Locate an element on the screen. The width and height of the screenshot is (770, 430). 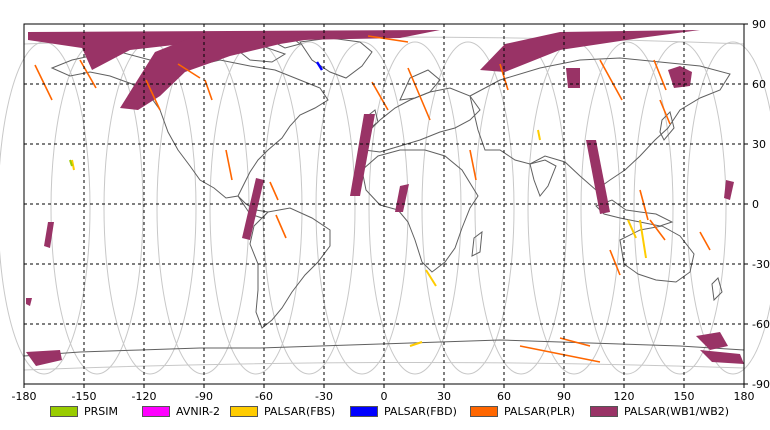
legend-item-palsar-wb: PALSAR(WB1/WB2) is located at coordinates (659, 411).